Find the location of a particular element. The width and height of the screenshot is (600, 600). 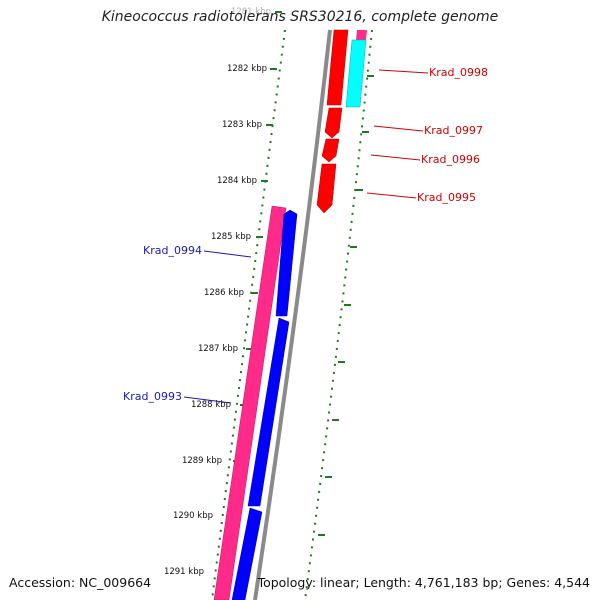

label-krad-0993: Krad_0993 is located at coordinates (152, 396).